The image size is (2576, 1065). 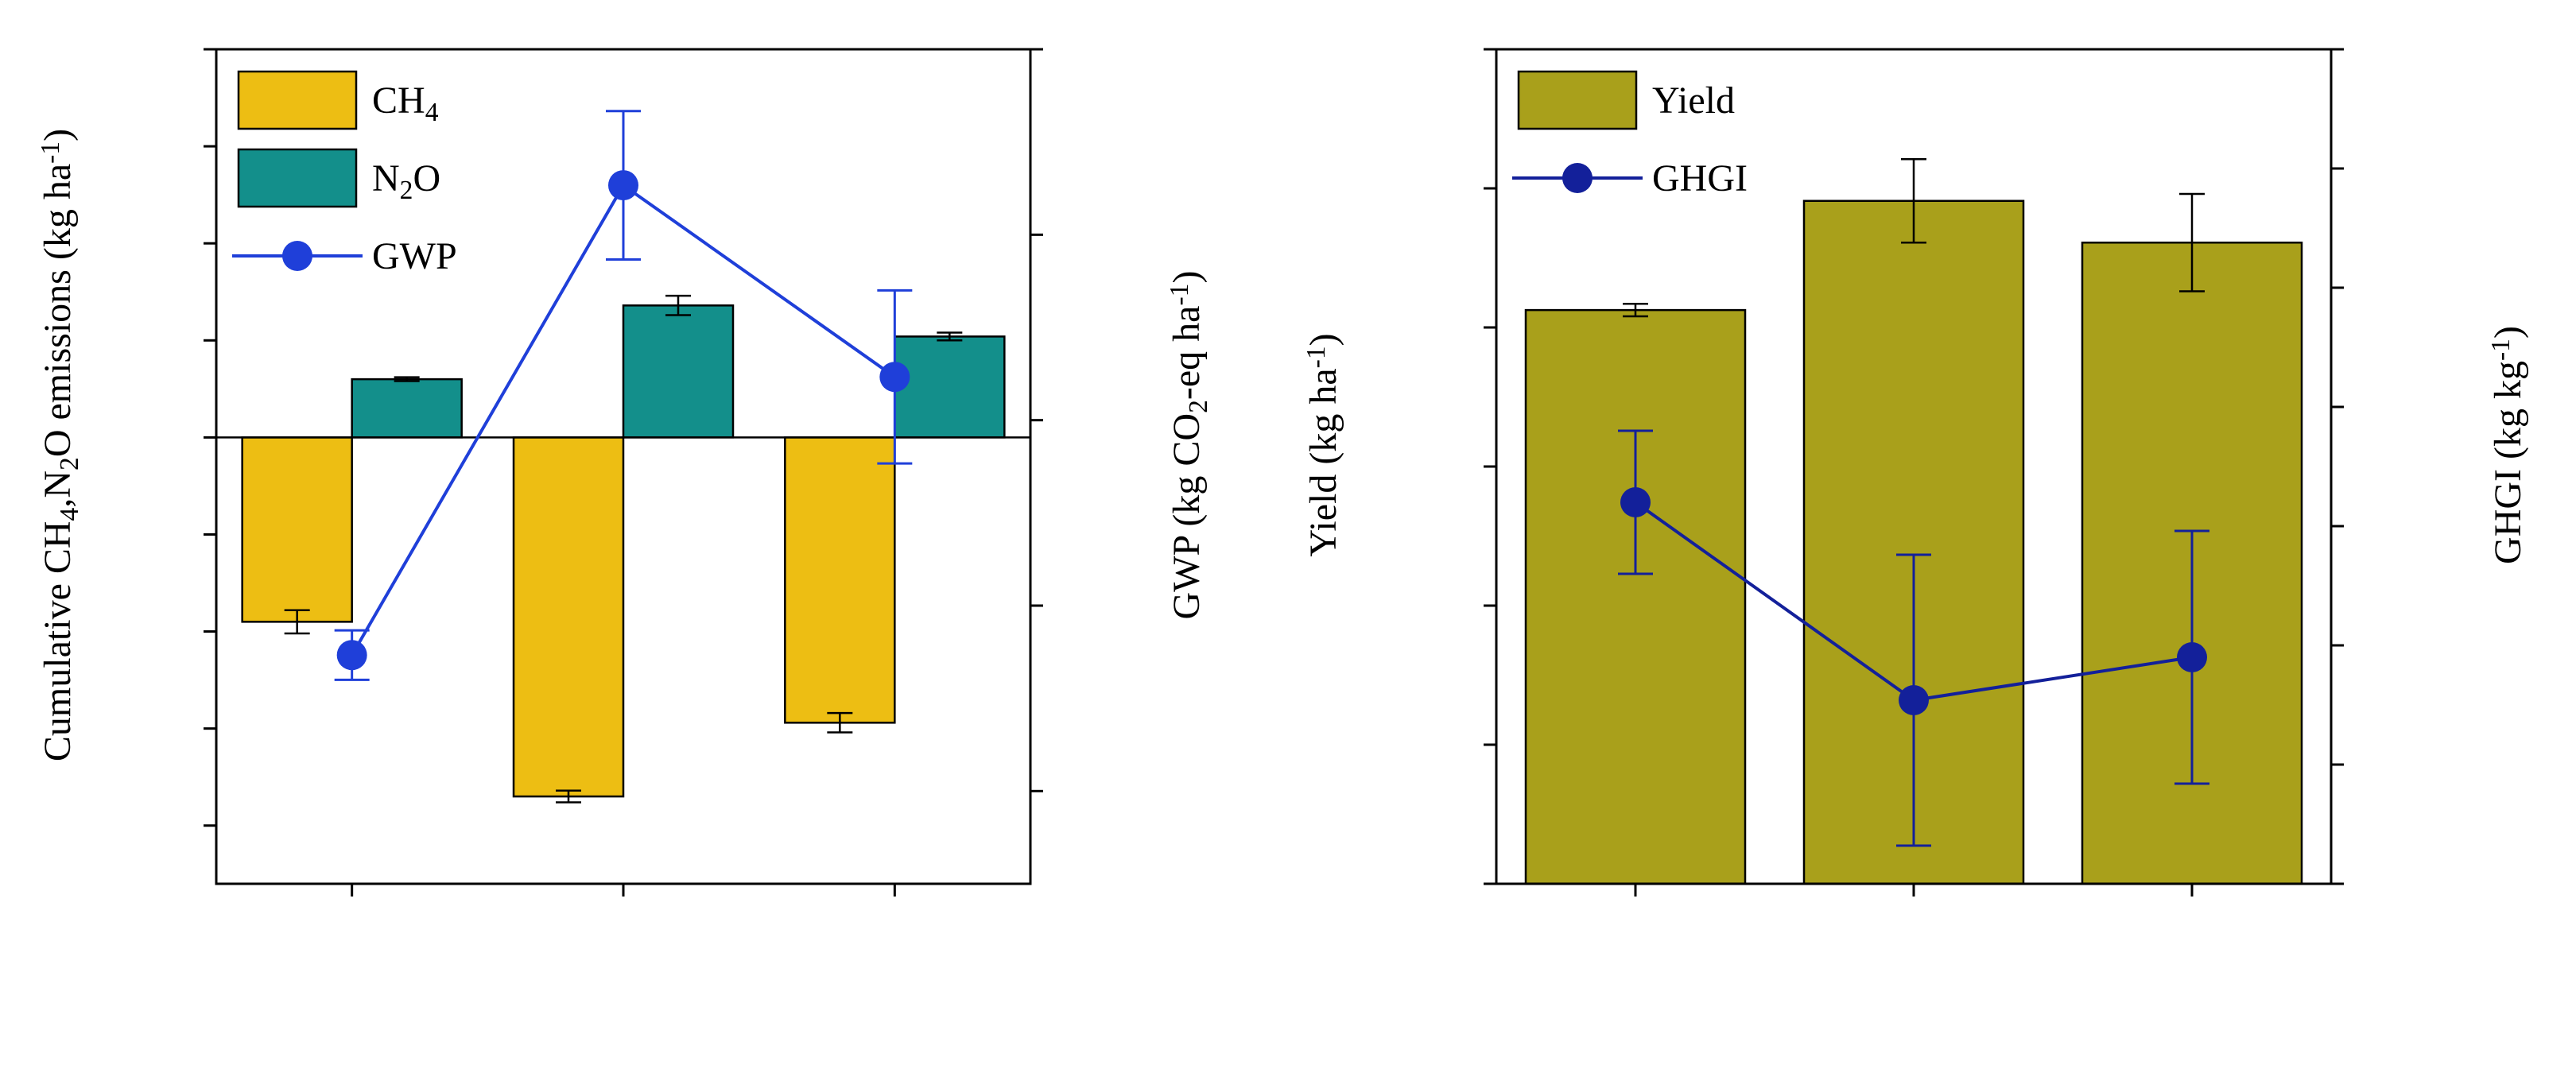 I want to click on point-gwp-pm, so click(x=623, y=185).